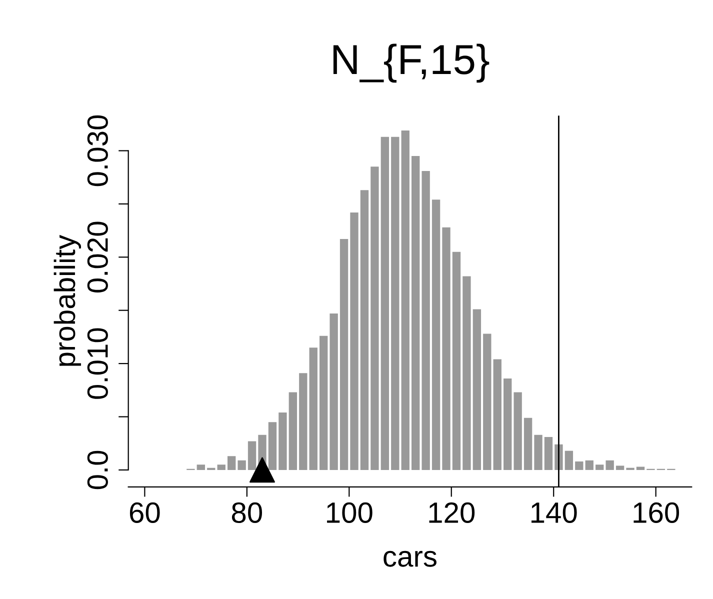 The width and height of the screenshot is (713, 599). Describe the element at coordinates (657, 512) in the screenshot. I see `x-tick-label: 160` at that location.